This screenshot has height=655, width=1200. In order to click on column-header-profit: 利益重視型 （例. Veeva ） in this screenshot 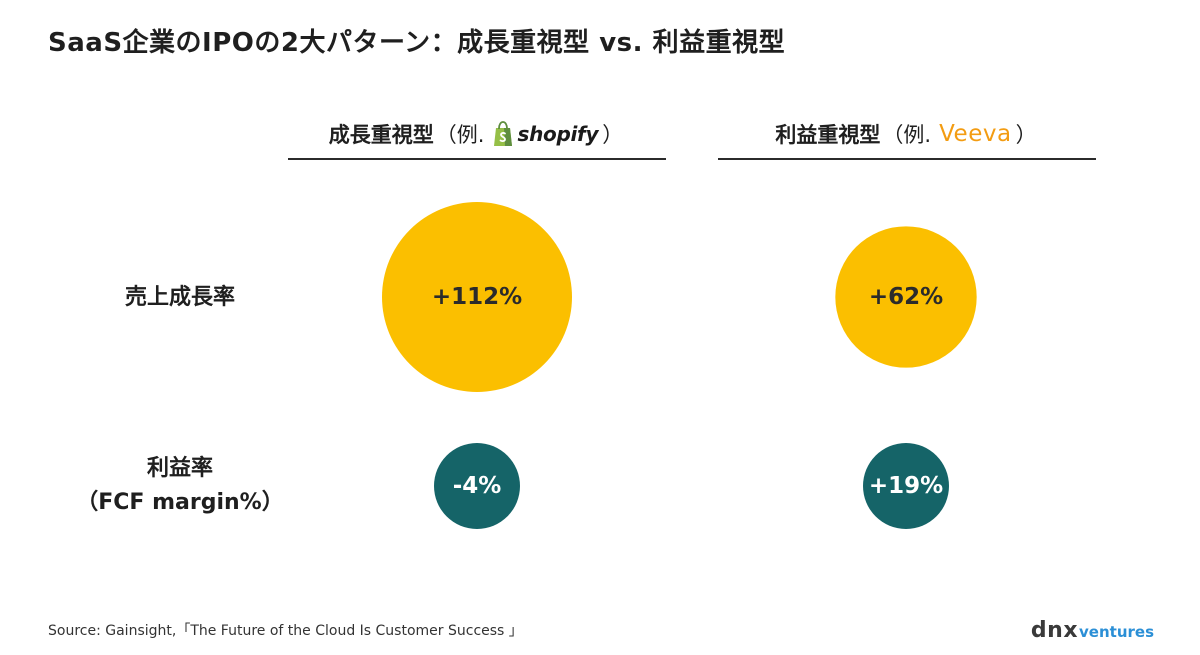, I will do `click(907, 138)`.